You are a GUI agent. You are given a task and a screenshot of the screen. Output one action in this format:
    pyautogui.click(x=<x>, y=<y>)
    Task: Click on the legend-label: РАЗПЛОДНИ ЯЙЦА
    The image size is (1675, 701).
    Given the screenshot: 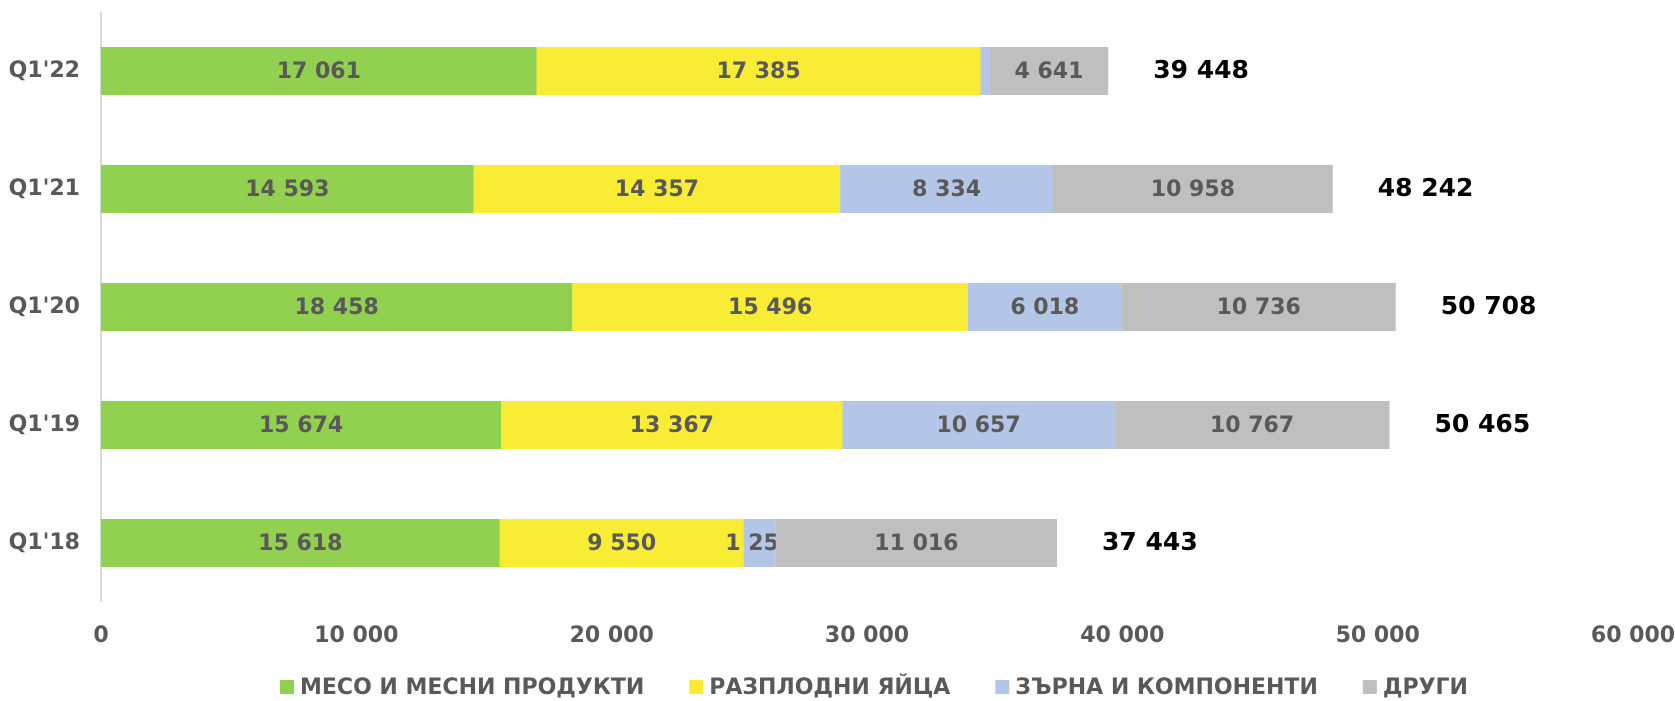 What is the action you would take?
    pyautogui.click(x=829, y=687)
    